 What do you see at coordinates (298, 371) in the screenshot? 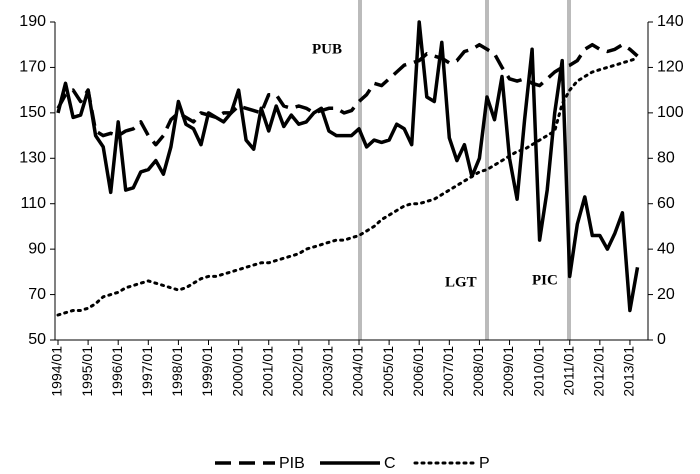
I see `x-tick-label: 2002/01` at bounding box center [298, 371].